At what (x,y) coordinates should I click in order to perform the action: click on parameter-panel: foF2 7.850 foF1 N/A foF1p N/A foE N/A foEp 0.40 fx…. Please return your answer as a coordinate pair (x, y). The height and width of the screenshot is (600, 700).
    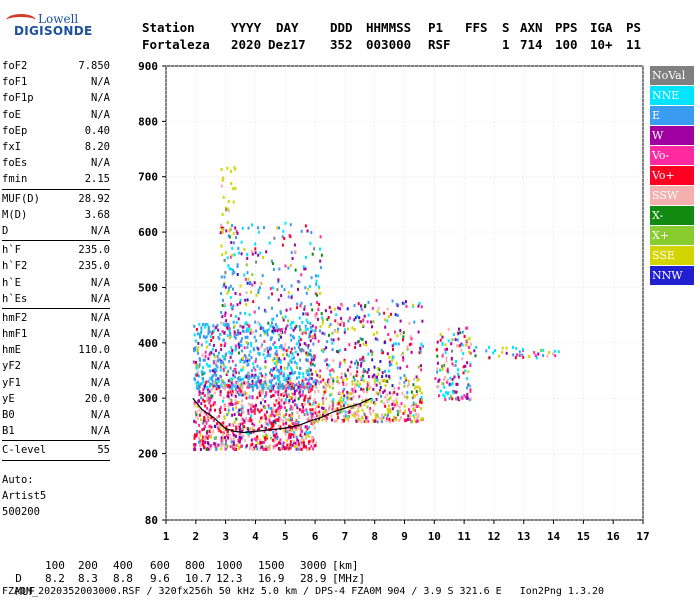
    Looking at the image, I should click on (56, 289).